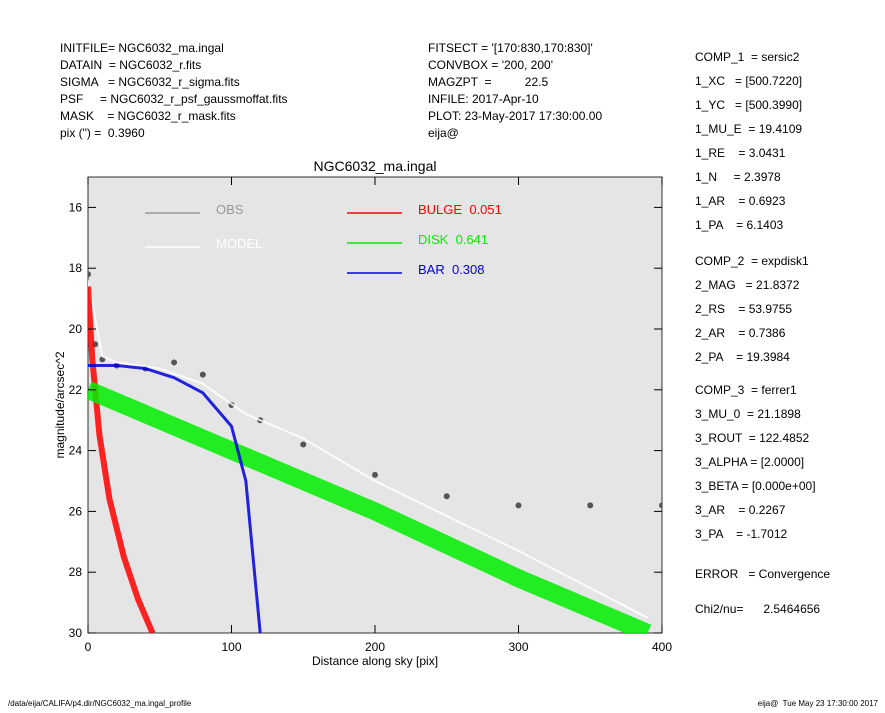 This screenshot has width=885, height=713. Describe the element at coordinates (742, 357) in the screenshot. I see `parameter-line: 2_PA = 19.3984` at that location.